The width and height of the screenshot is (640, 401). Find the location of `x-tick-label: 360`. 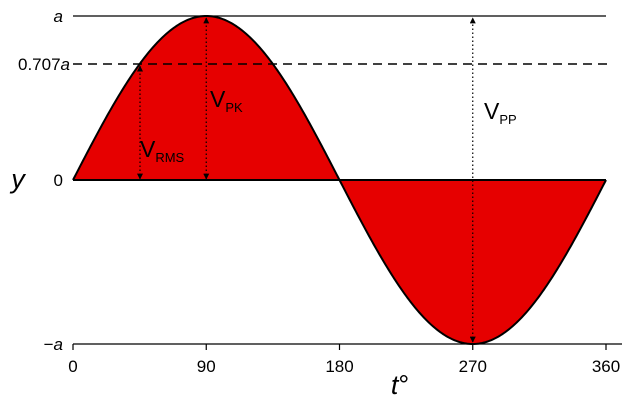

x-tick-label: 360 is located at coordinates (606, 366).